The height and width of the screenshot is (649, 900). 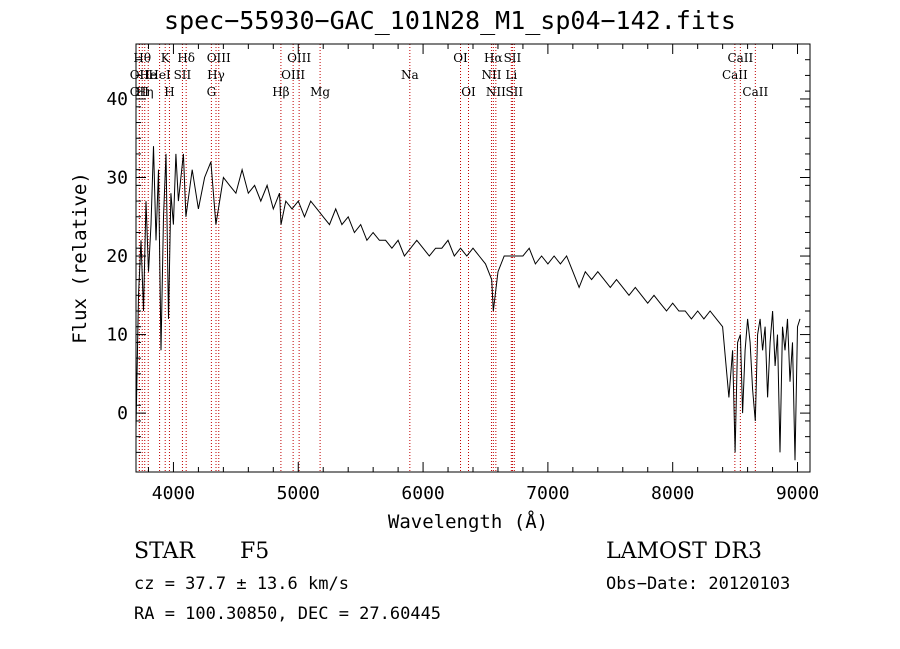 What do you see at coordinates (117, 335) in the screenshot?
I see `y-tick-label: 10` at bounding box center [117, 335].